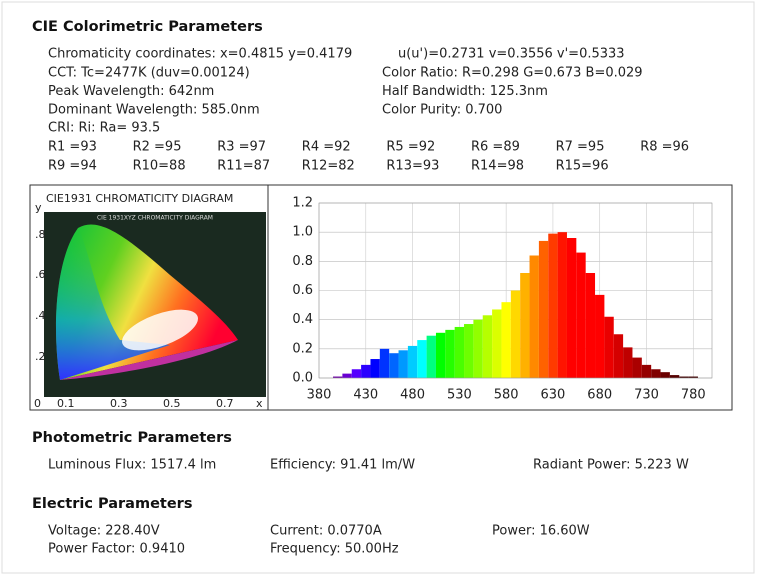 Image resolution: width=757 pixels, height=576 pixels. Describe the element at coordinates (410, 147) in the screenshot. I see `cri-value: R5 =92` at that location.